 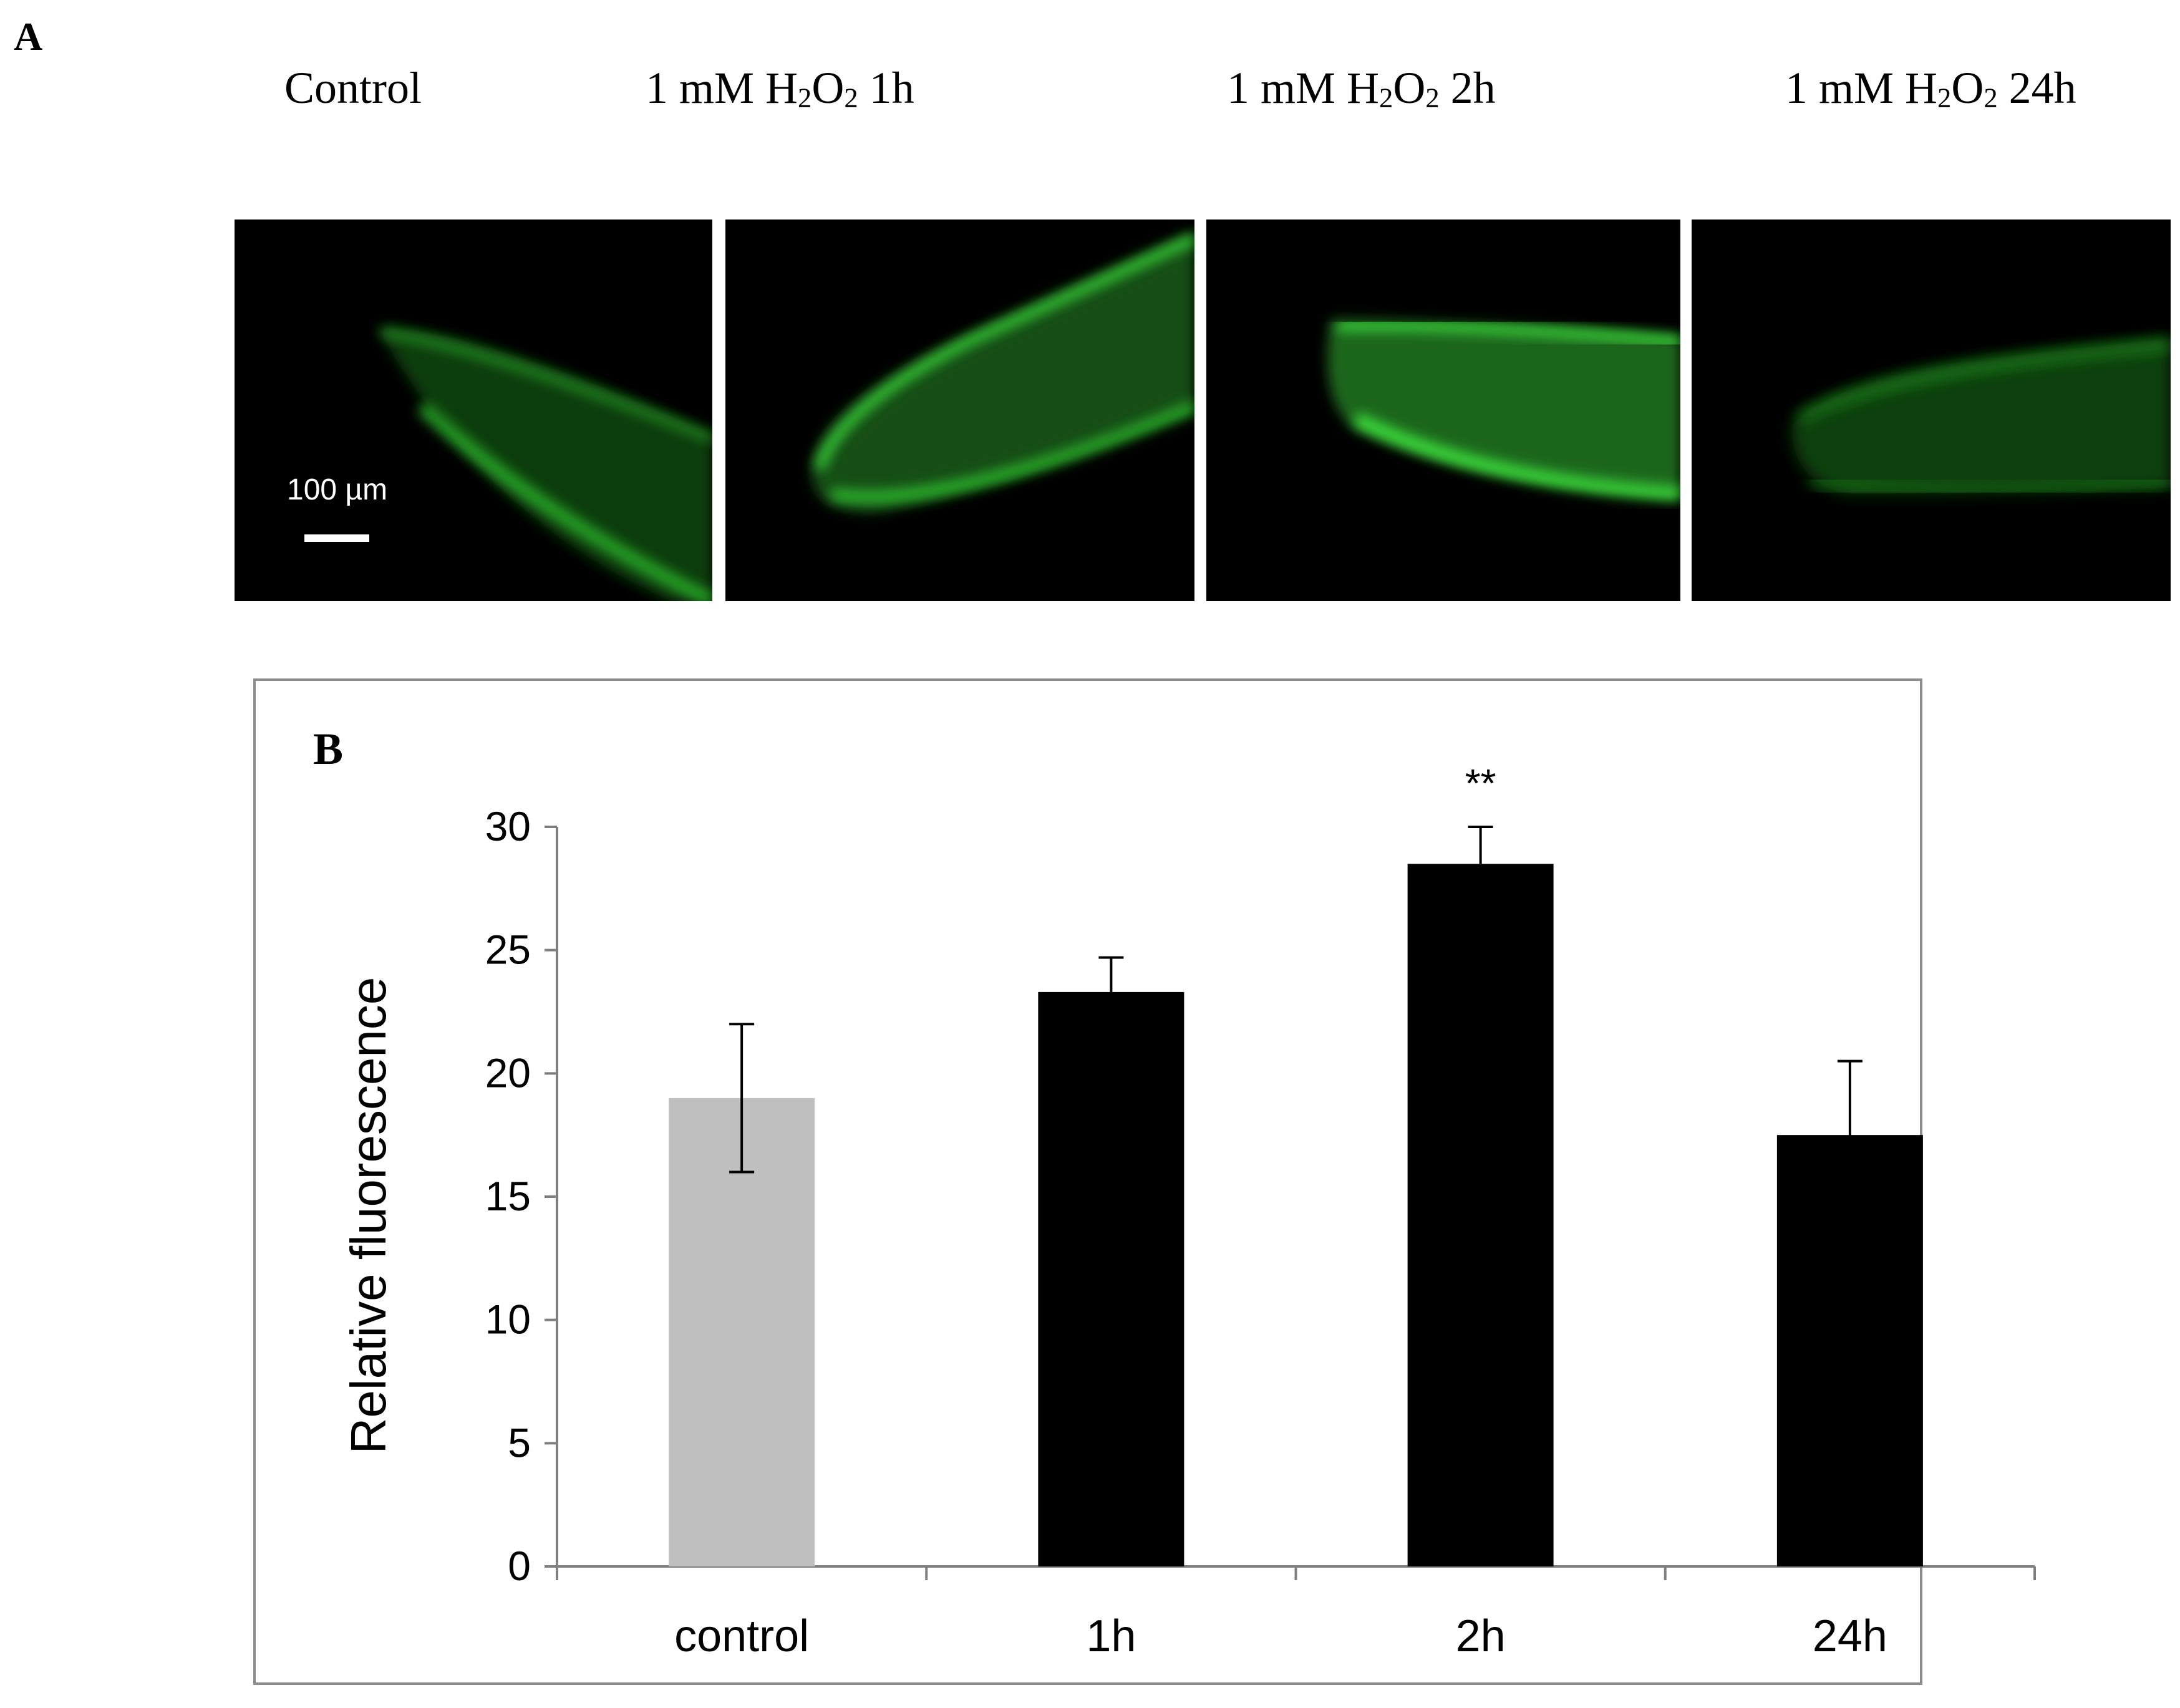 What do you see at coordinates (741, 1636) in the screenshot?
I see `x-tick-label: control` at bounding box center [741, 1636].